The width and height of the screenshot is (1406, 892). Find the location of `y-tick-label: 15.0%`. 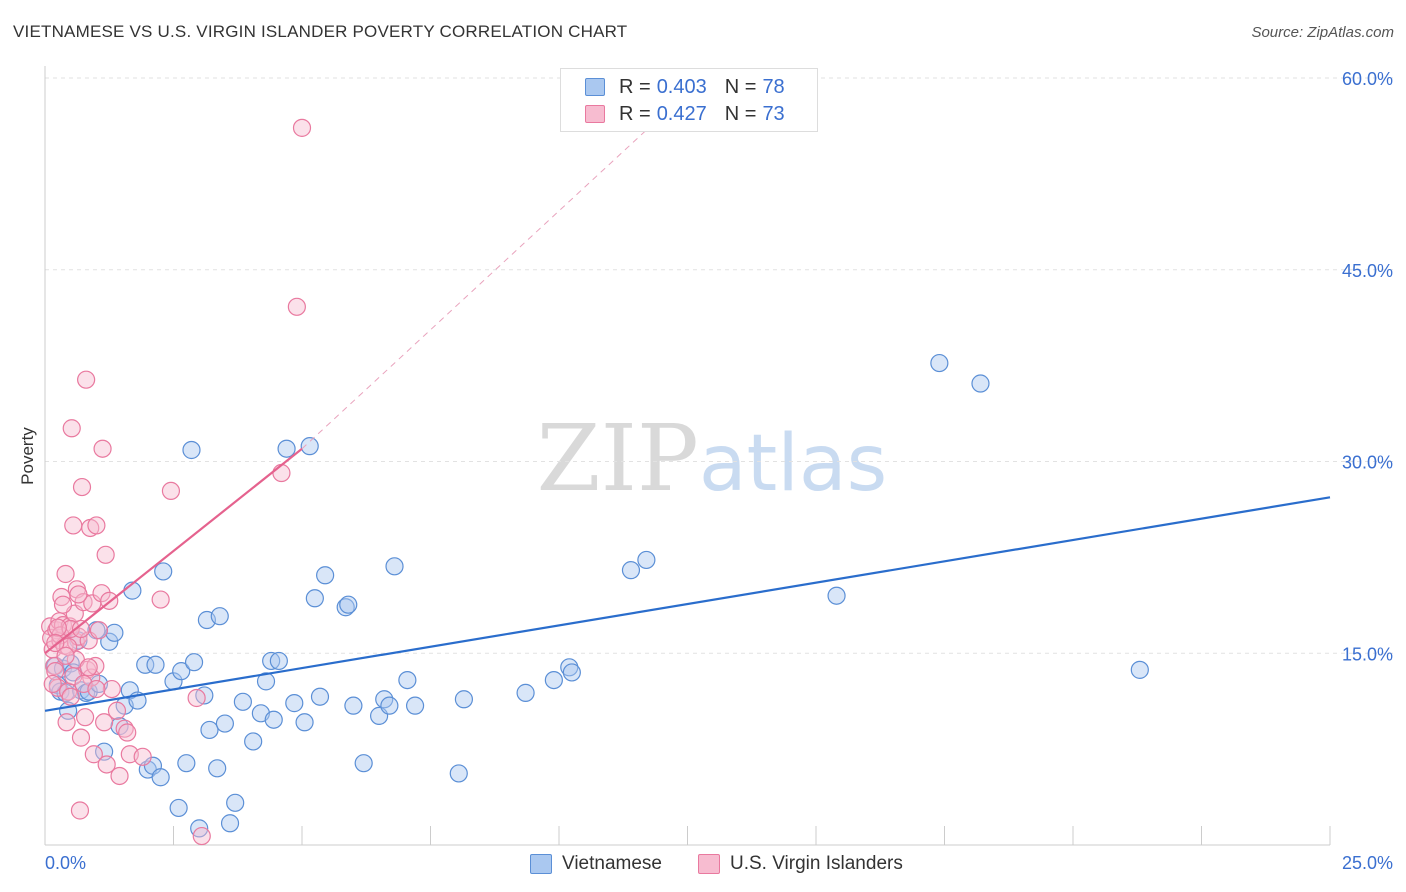

y-tick-label: 15.0% is located at coordinates (1367, 654).